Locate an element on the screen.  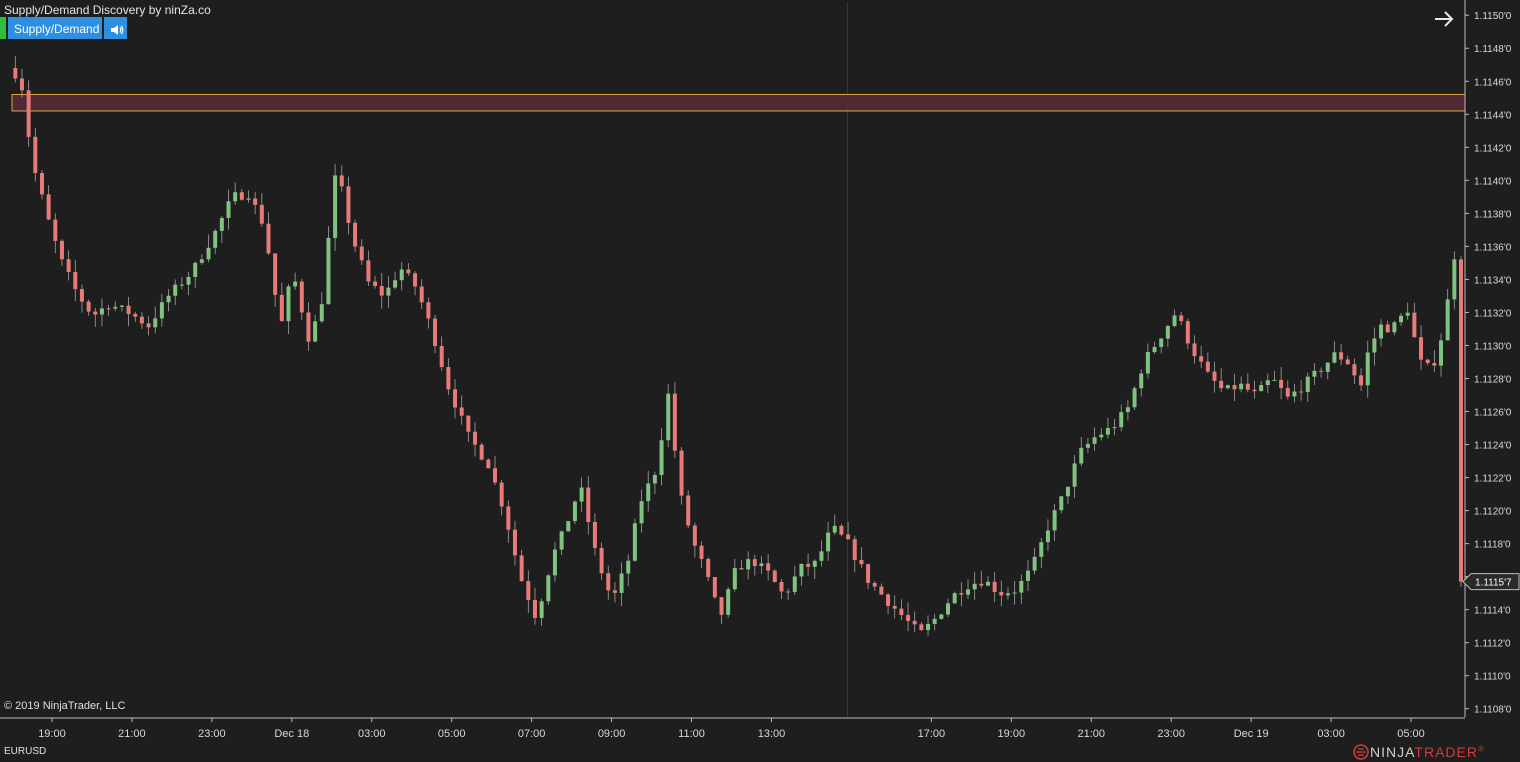
brand-mark: ® is located at coordinates (1481, 749).